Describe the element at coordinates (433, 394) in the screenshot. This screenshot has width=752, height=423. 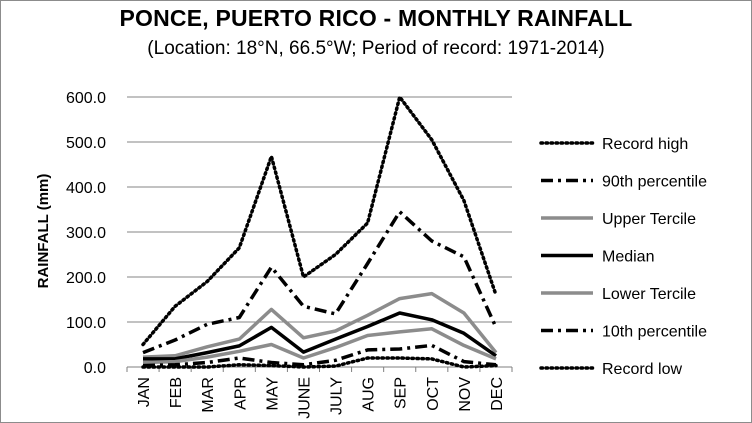
I see `x-tick-label: OCT` at that location.